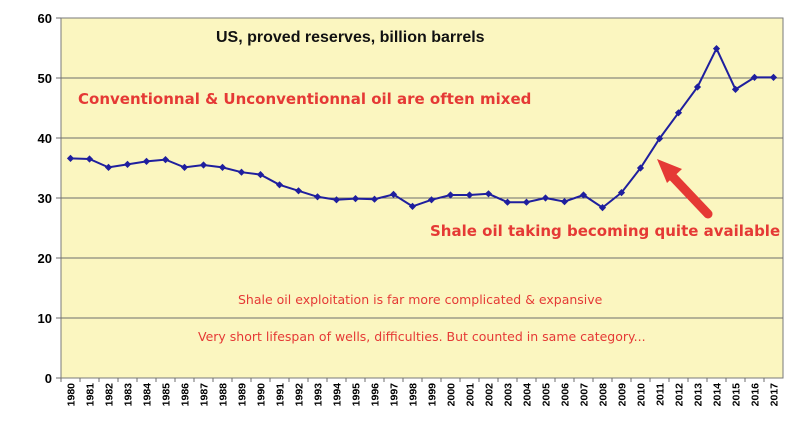 Image resolution: width=800 pixels, height=431 pixels. What do you see at coordinates (685, 189) in the screenshot?
I see `annotation-arrow` at bounding box center [685, 189].